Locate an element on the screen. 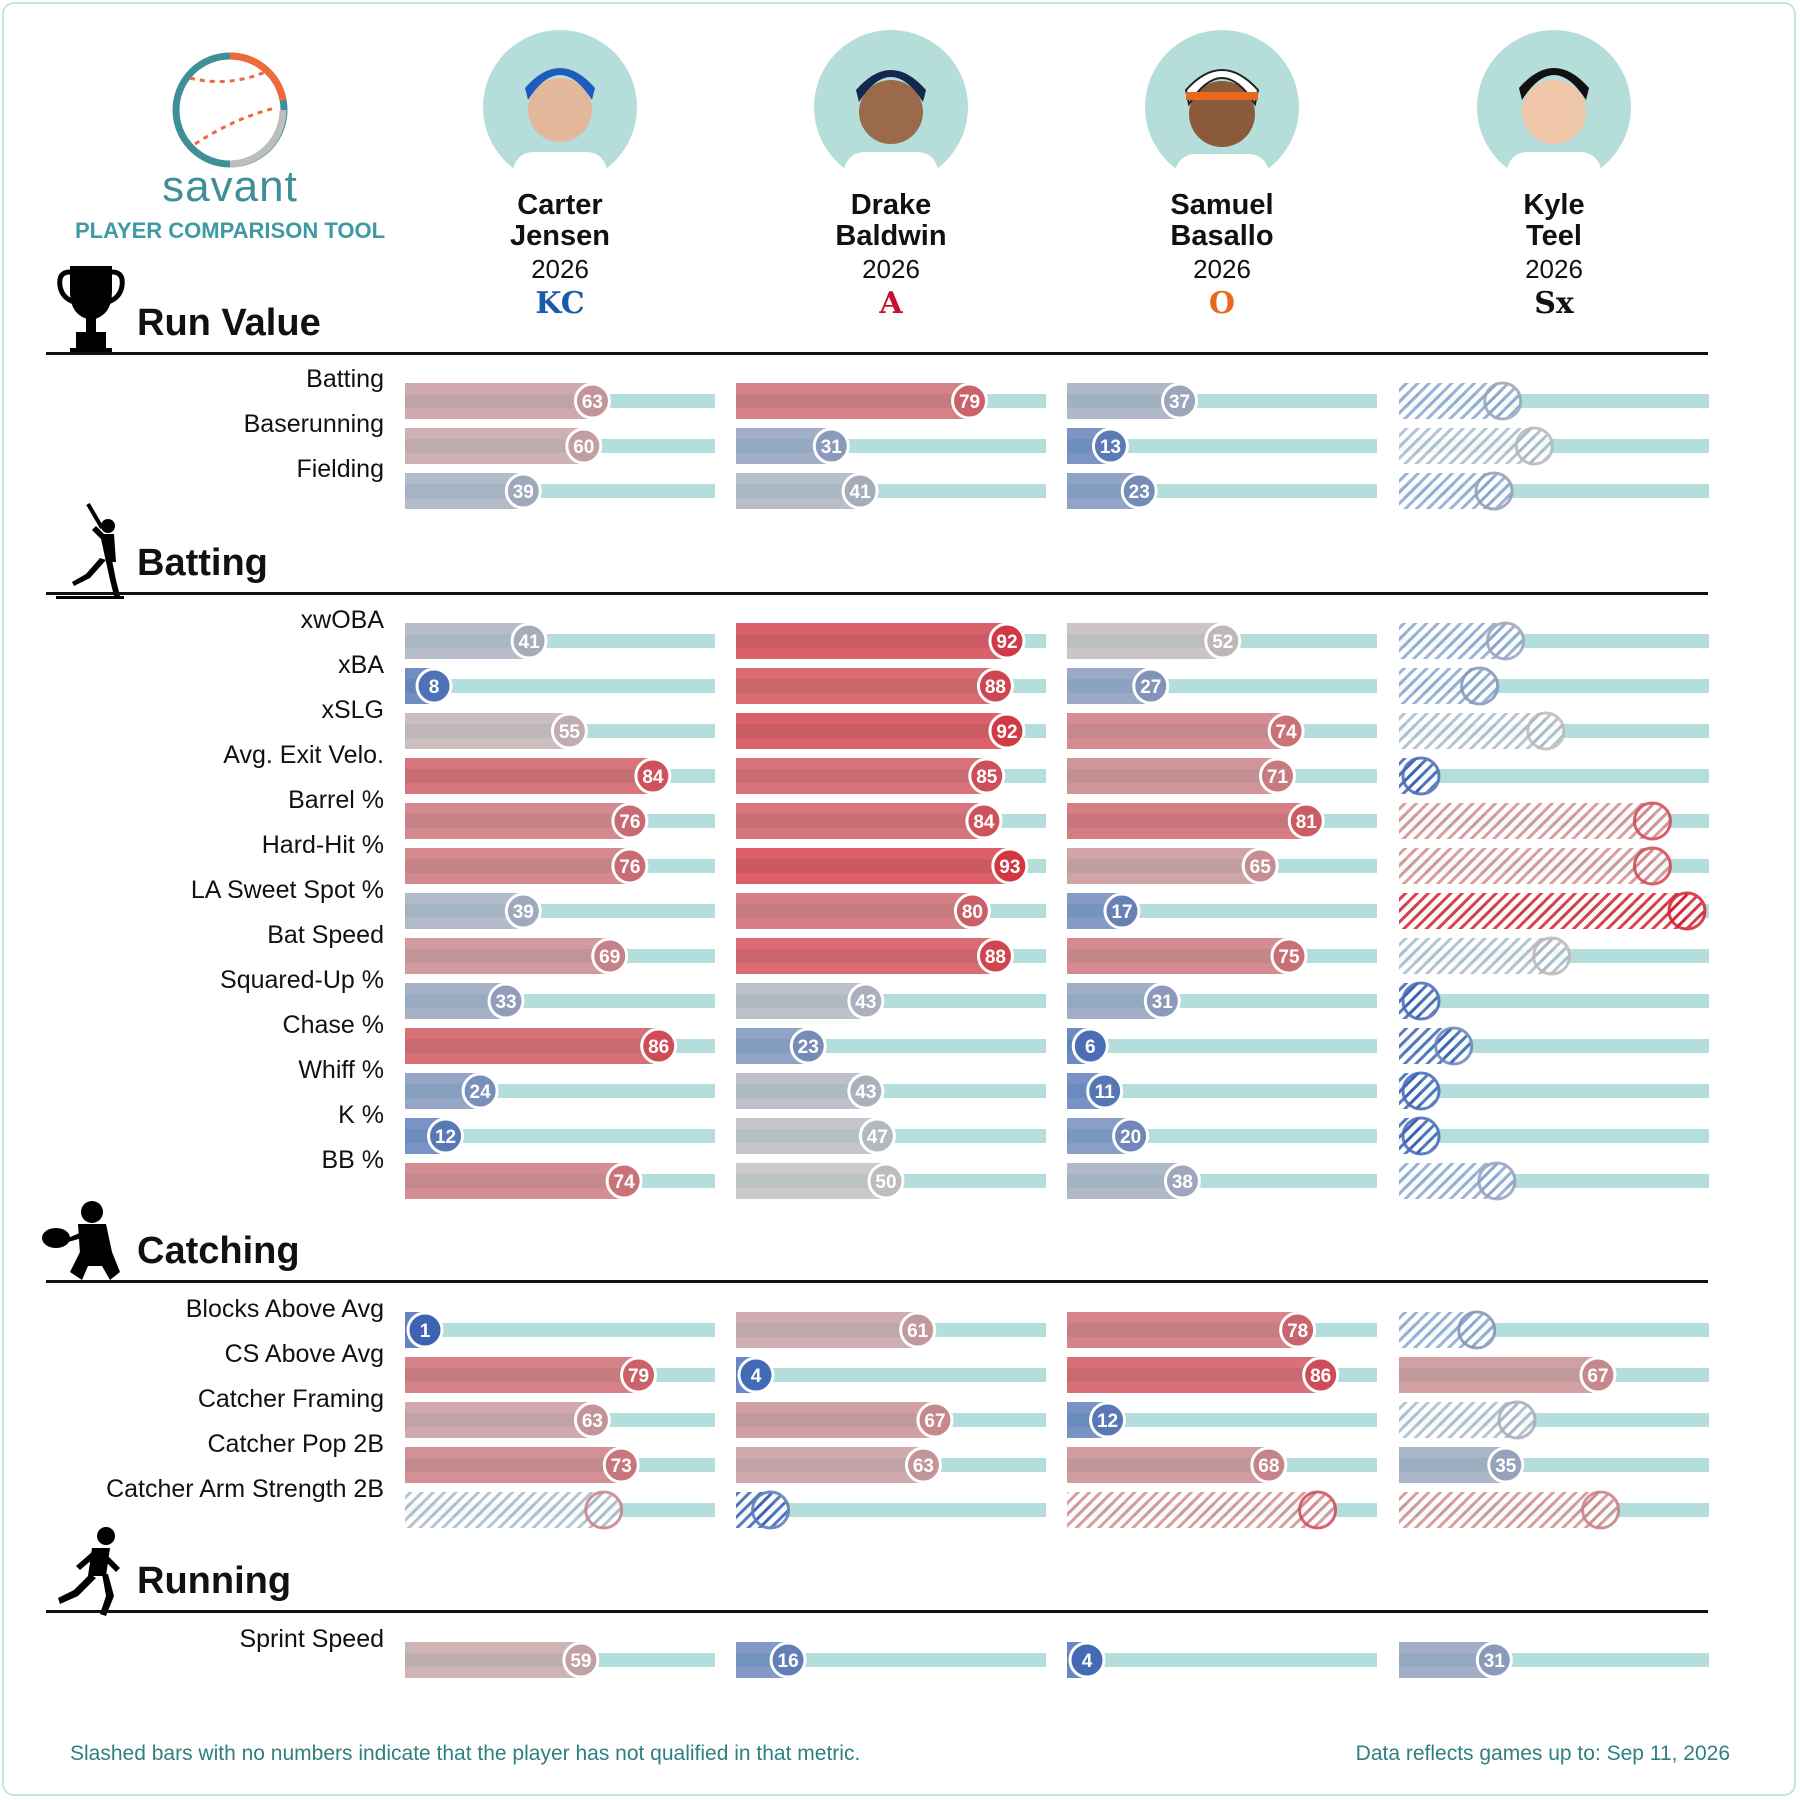  percentile-value: 13 is located at coordinates (1110, 447).